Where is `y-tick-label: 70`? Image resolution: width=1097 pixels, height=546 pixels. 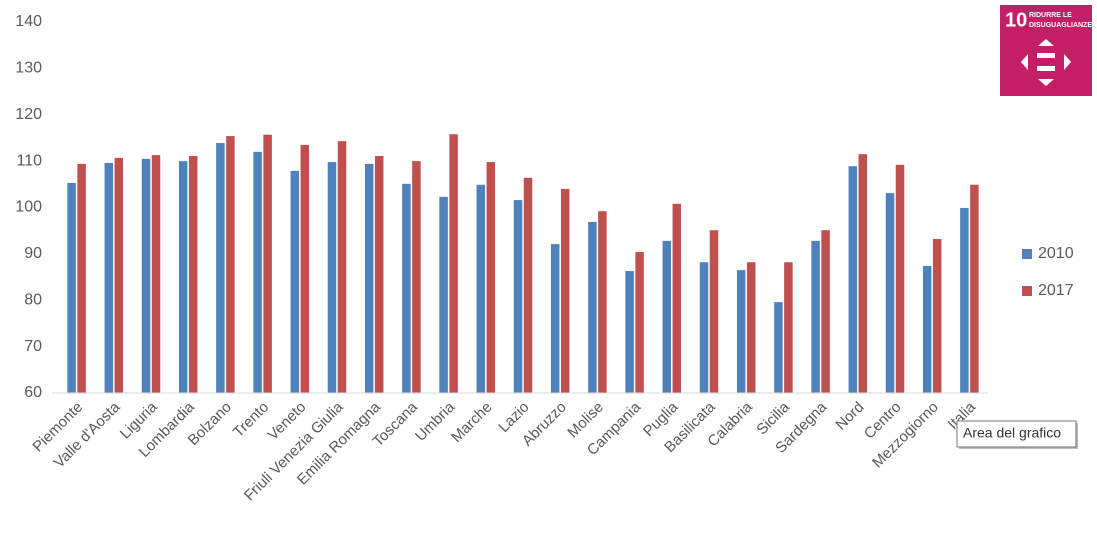 y-tick-label: 70 is located at coordinates (33, 346).